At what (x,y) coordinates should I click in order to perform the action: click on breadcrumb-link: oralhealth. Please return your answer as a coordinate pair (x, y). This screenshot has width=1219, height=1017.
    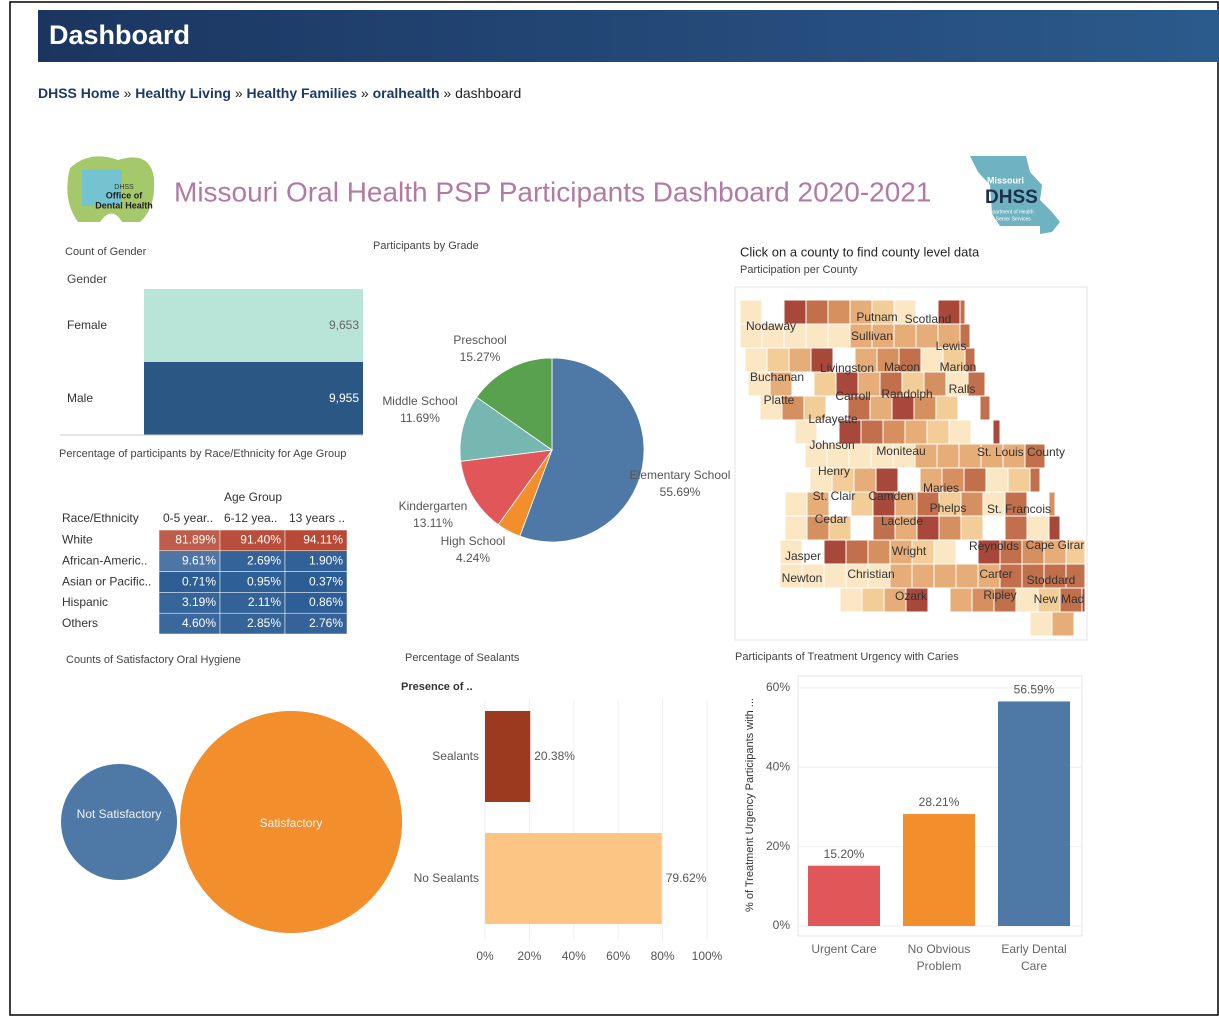
    Looking at the image, I should click on (406, 93).